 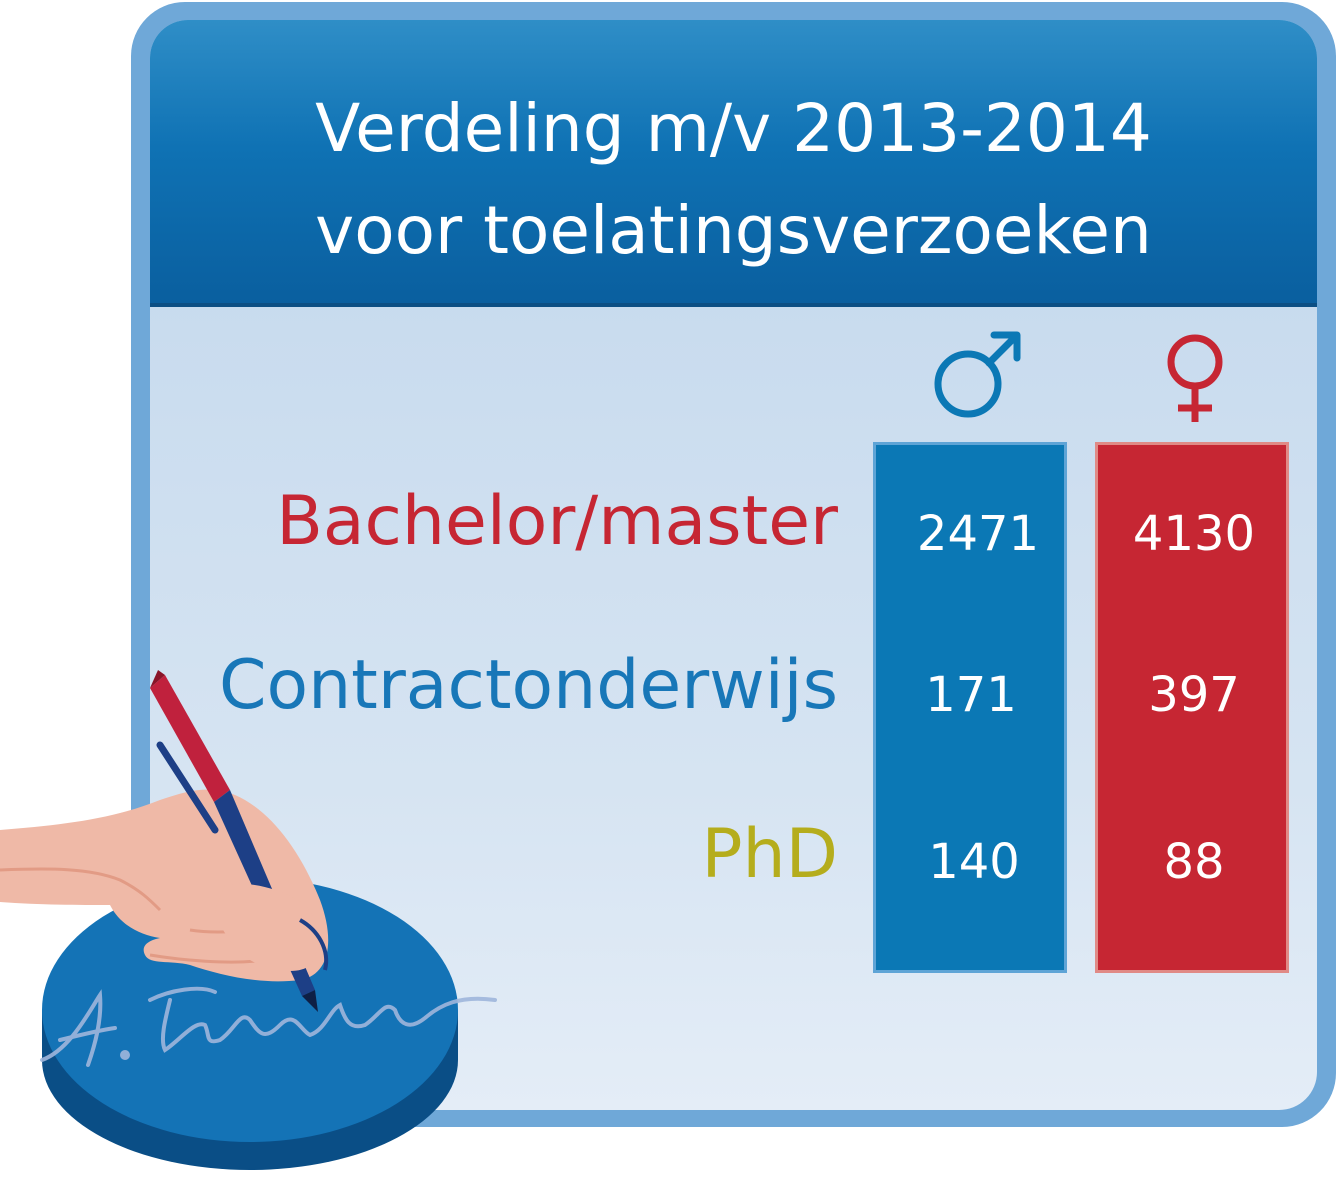 What do you see at coordinates (769, 854) in the screenshot?
I see `row-label-phd: PhD` at bounding box center [769, 854].